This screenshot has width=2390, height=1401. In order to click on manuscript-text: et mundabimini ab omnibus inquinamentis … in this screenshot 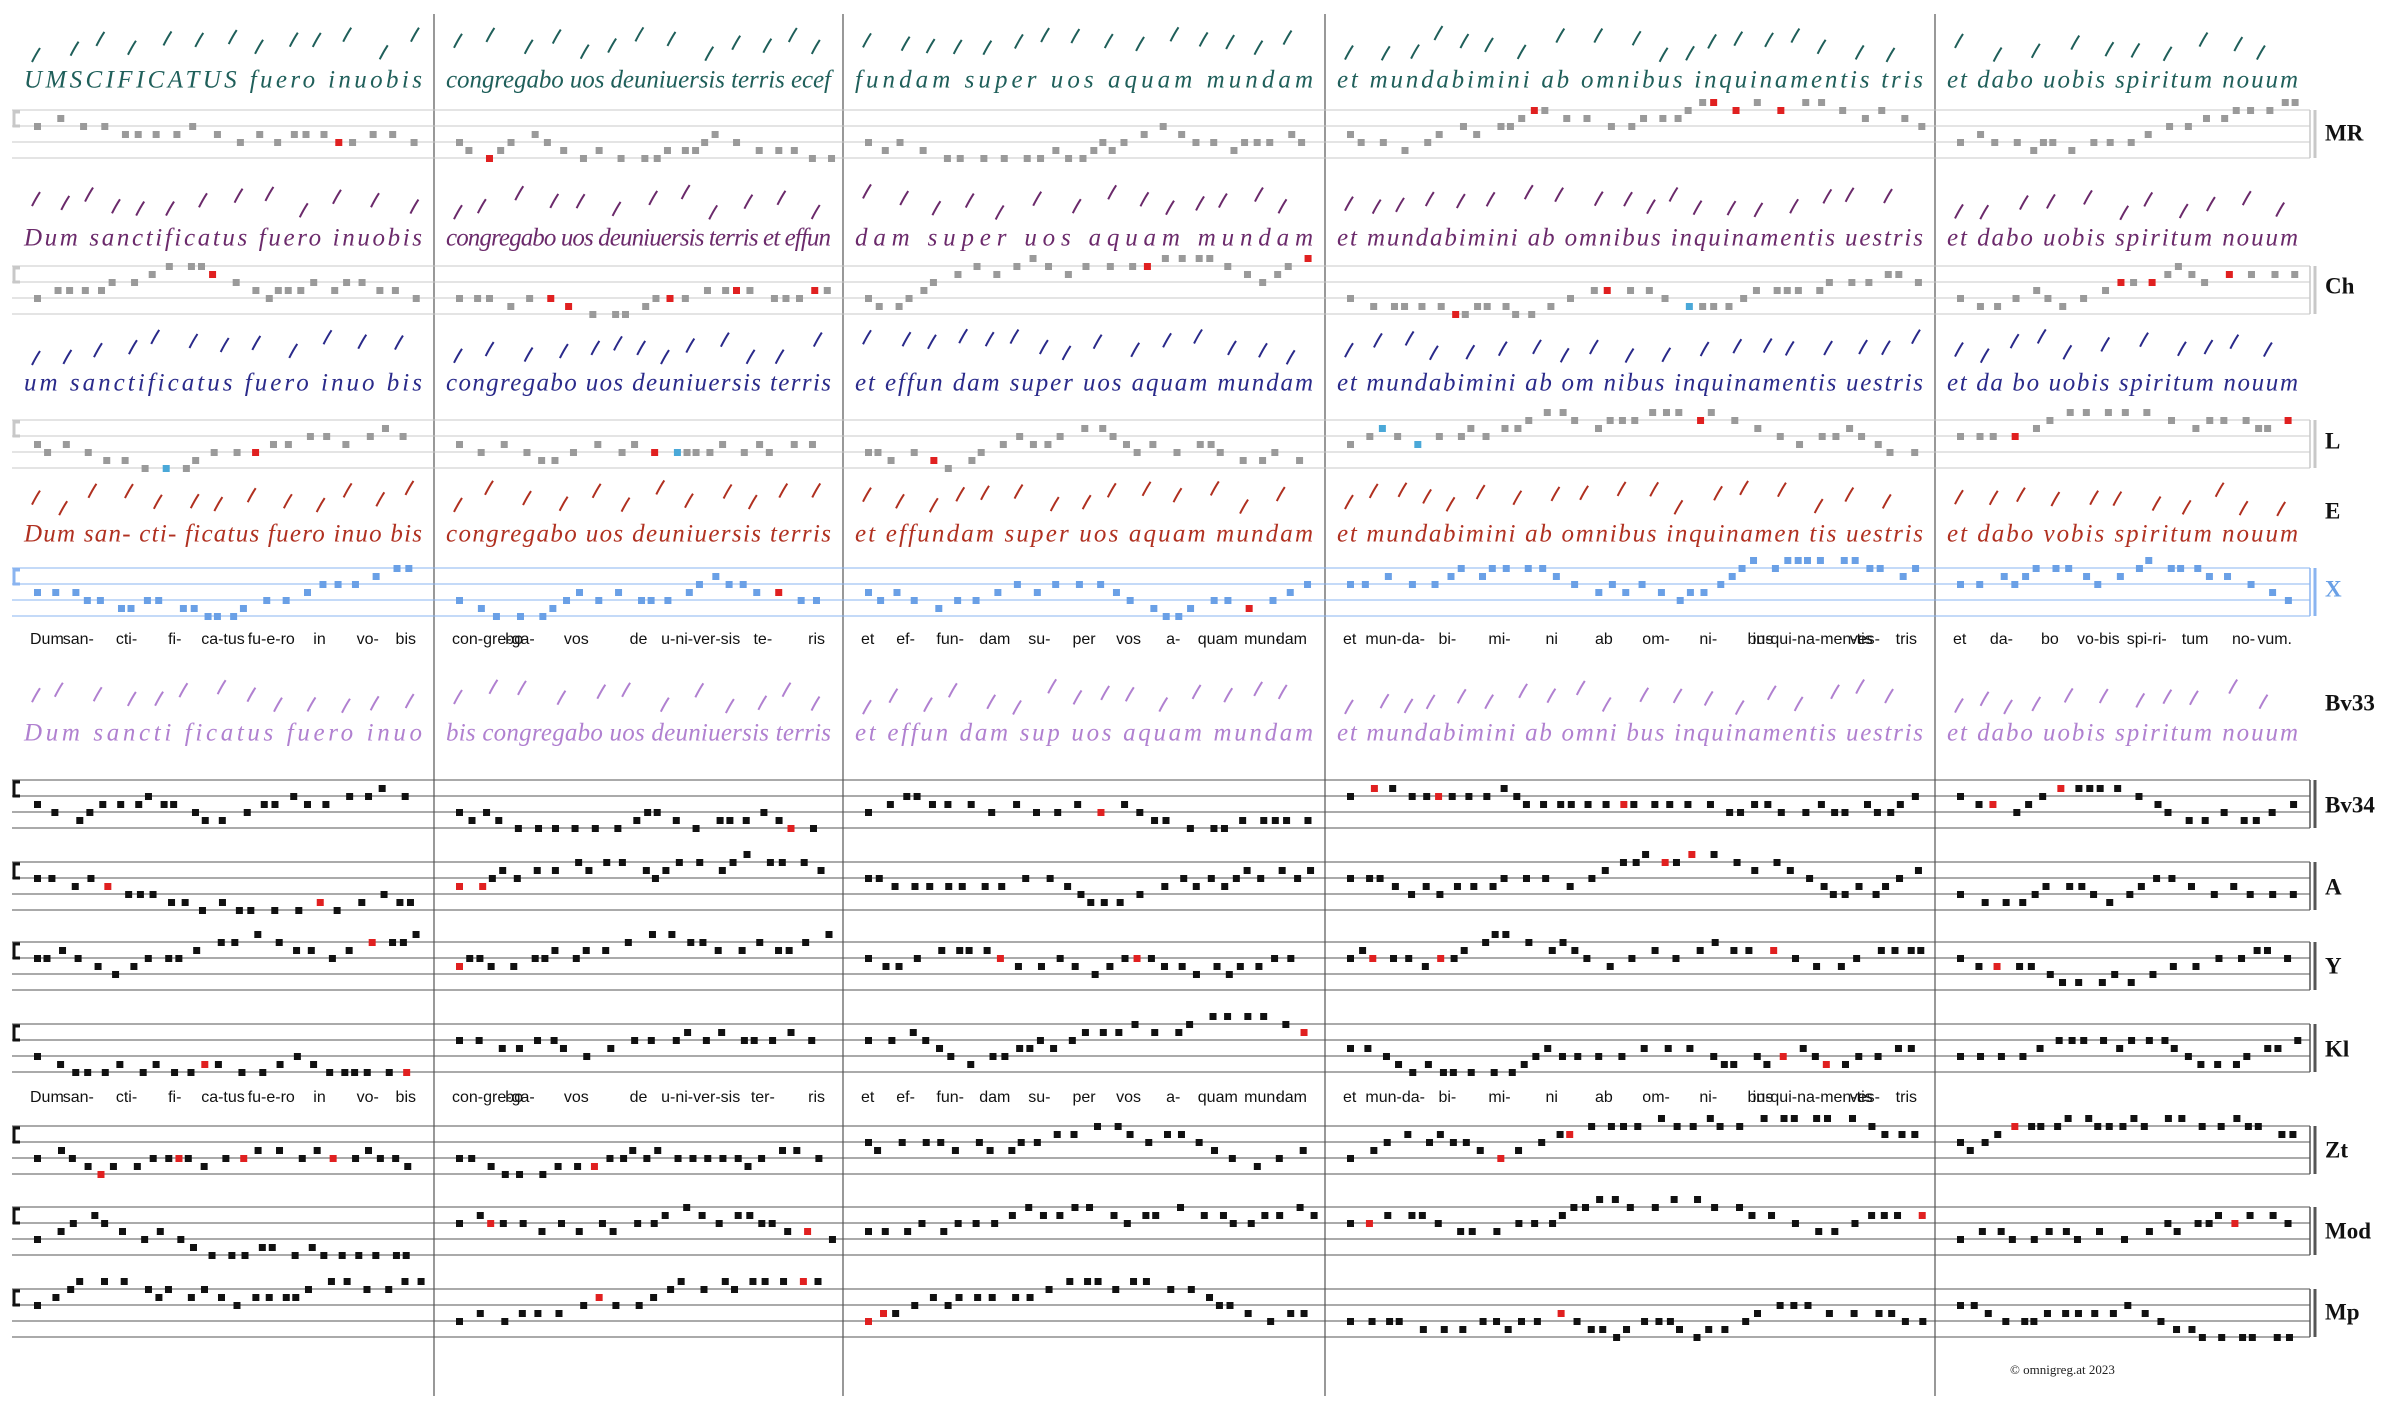, I will do `click(1630, 238)`.